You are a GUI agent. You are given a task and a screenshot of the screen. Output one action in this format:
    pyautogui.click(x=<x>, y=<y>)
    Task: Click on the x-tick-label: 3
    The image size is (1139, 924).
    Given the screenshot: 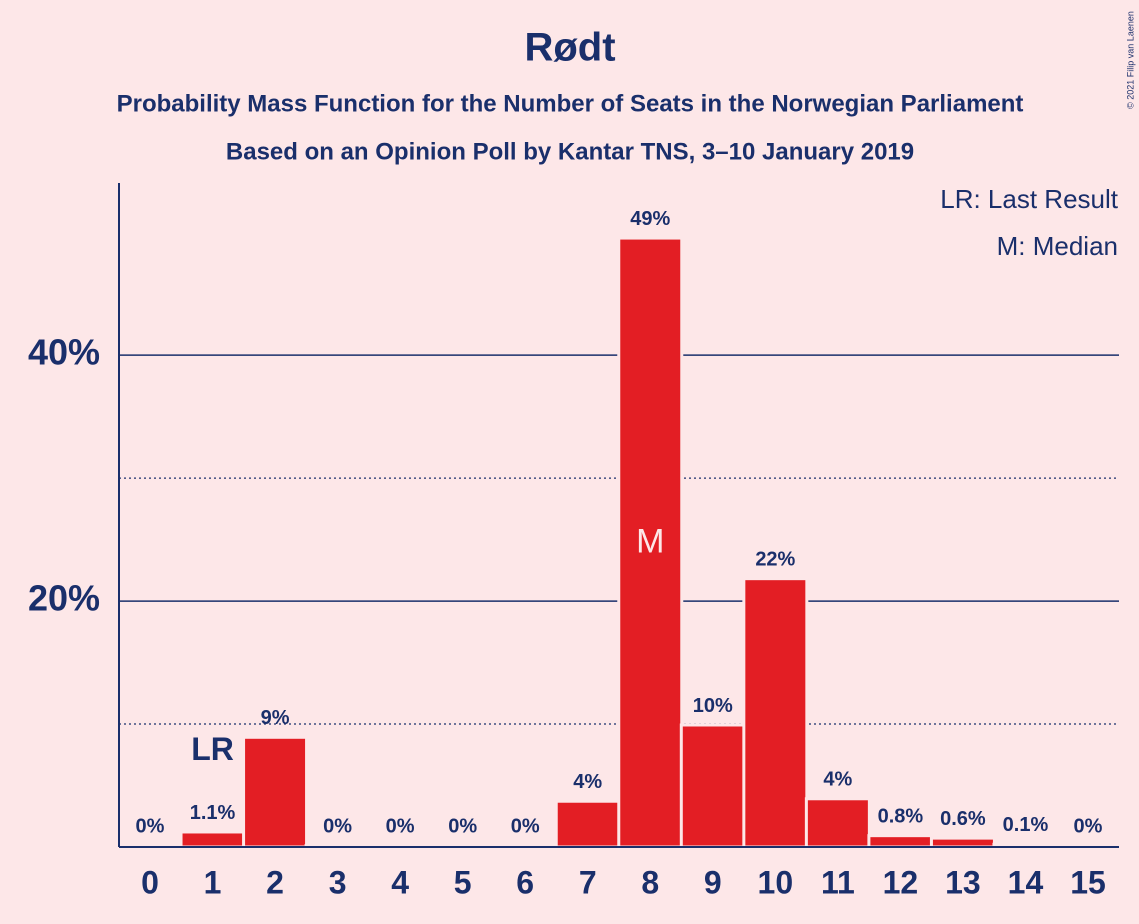 What is the action you would take?
    pyautogui.click(x=338, y=882)
    